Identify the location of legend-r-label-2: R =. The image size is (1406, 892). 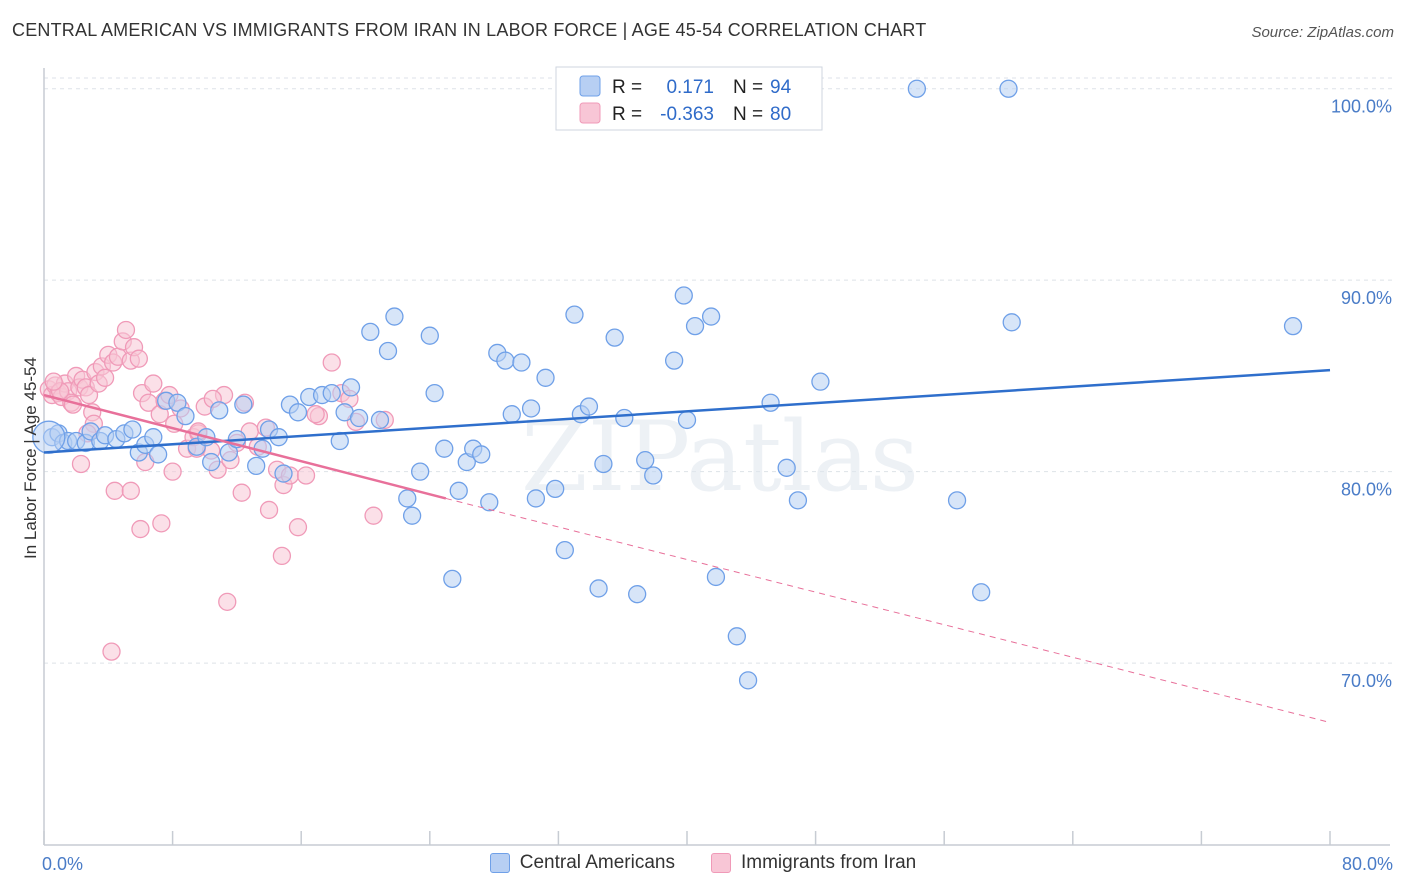
(627, 114).